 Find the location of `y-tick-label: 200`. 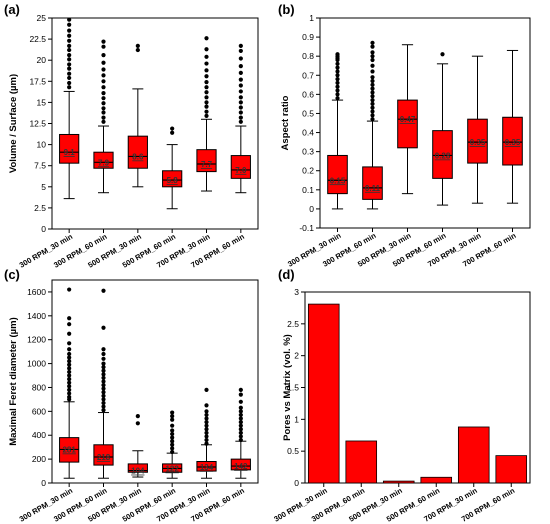

y-tick-label: 200 is located at coordinates (39, 459).